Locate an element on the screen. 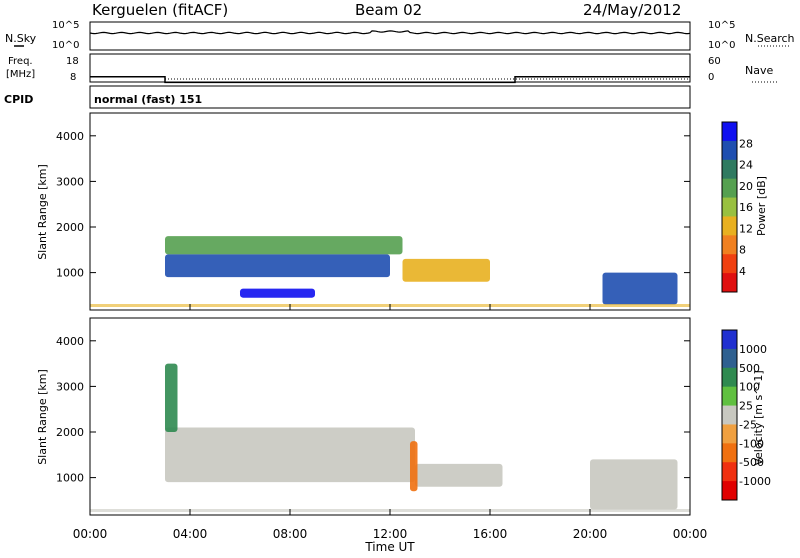 The height and width of the screenshot is (558, 800). velocity_panel-colorbar-tick: -500 is located at coordinates (751, 462).